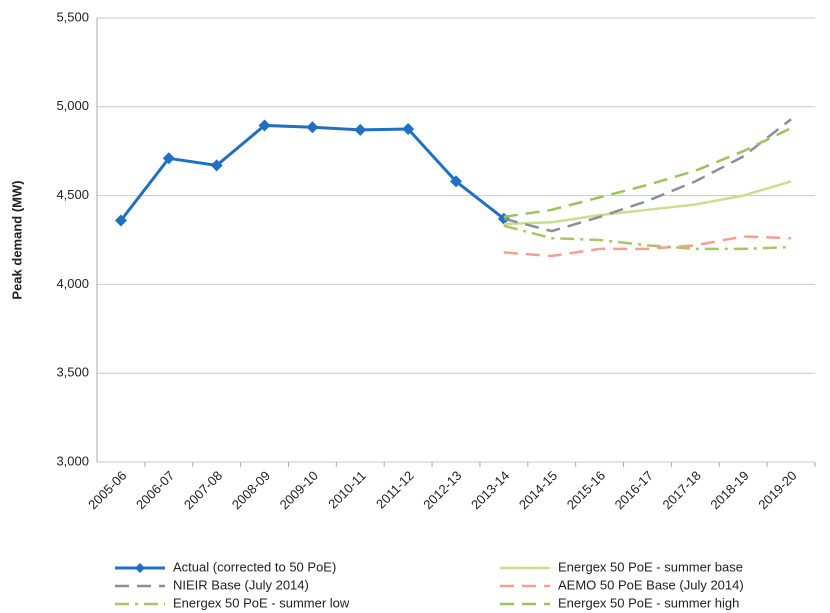  What do you see at coordinates (16, 239) in the screenshot?
I see `y-axis-label: Peak demand (MW)` at bounding box center [16, 239].